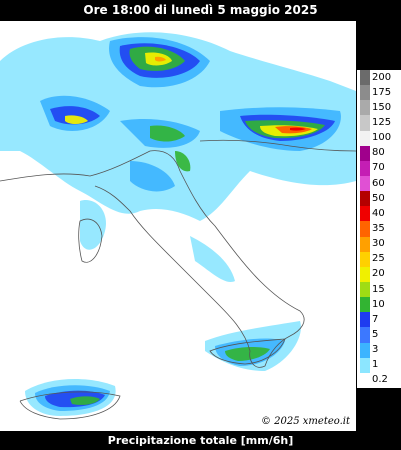 This screenshot has height=450, width=401. What do you see at coordinates (305, 421) in the screenshot?
I see `copyright-label: © 2025 xmeteo.it` at bounding box center [305, 421].